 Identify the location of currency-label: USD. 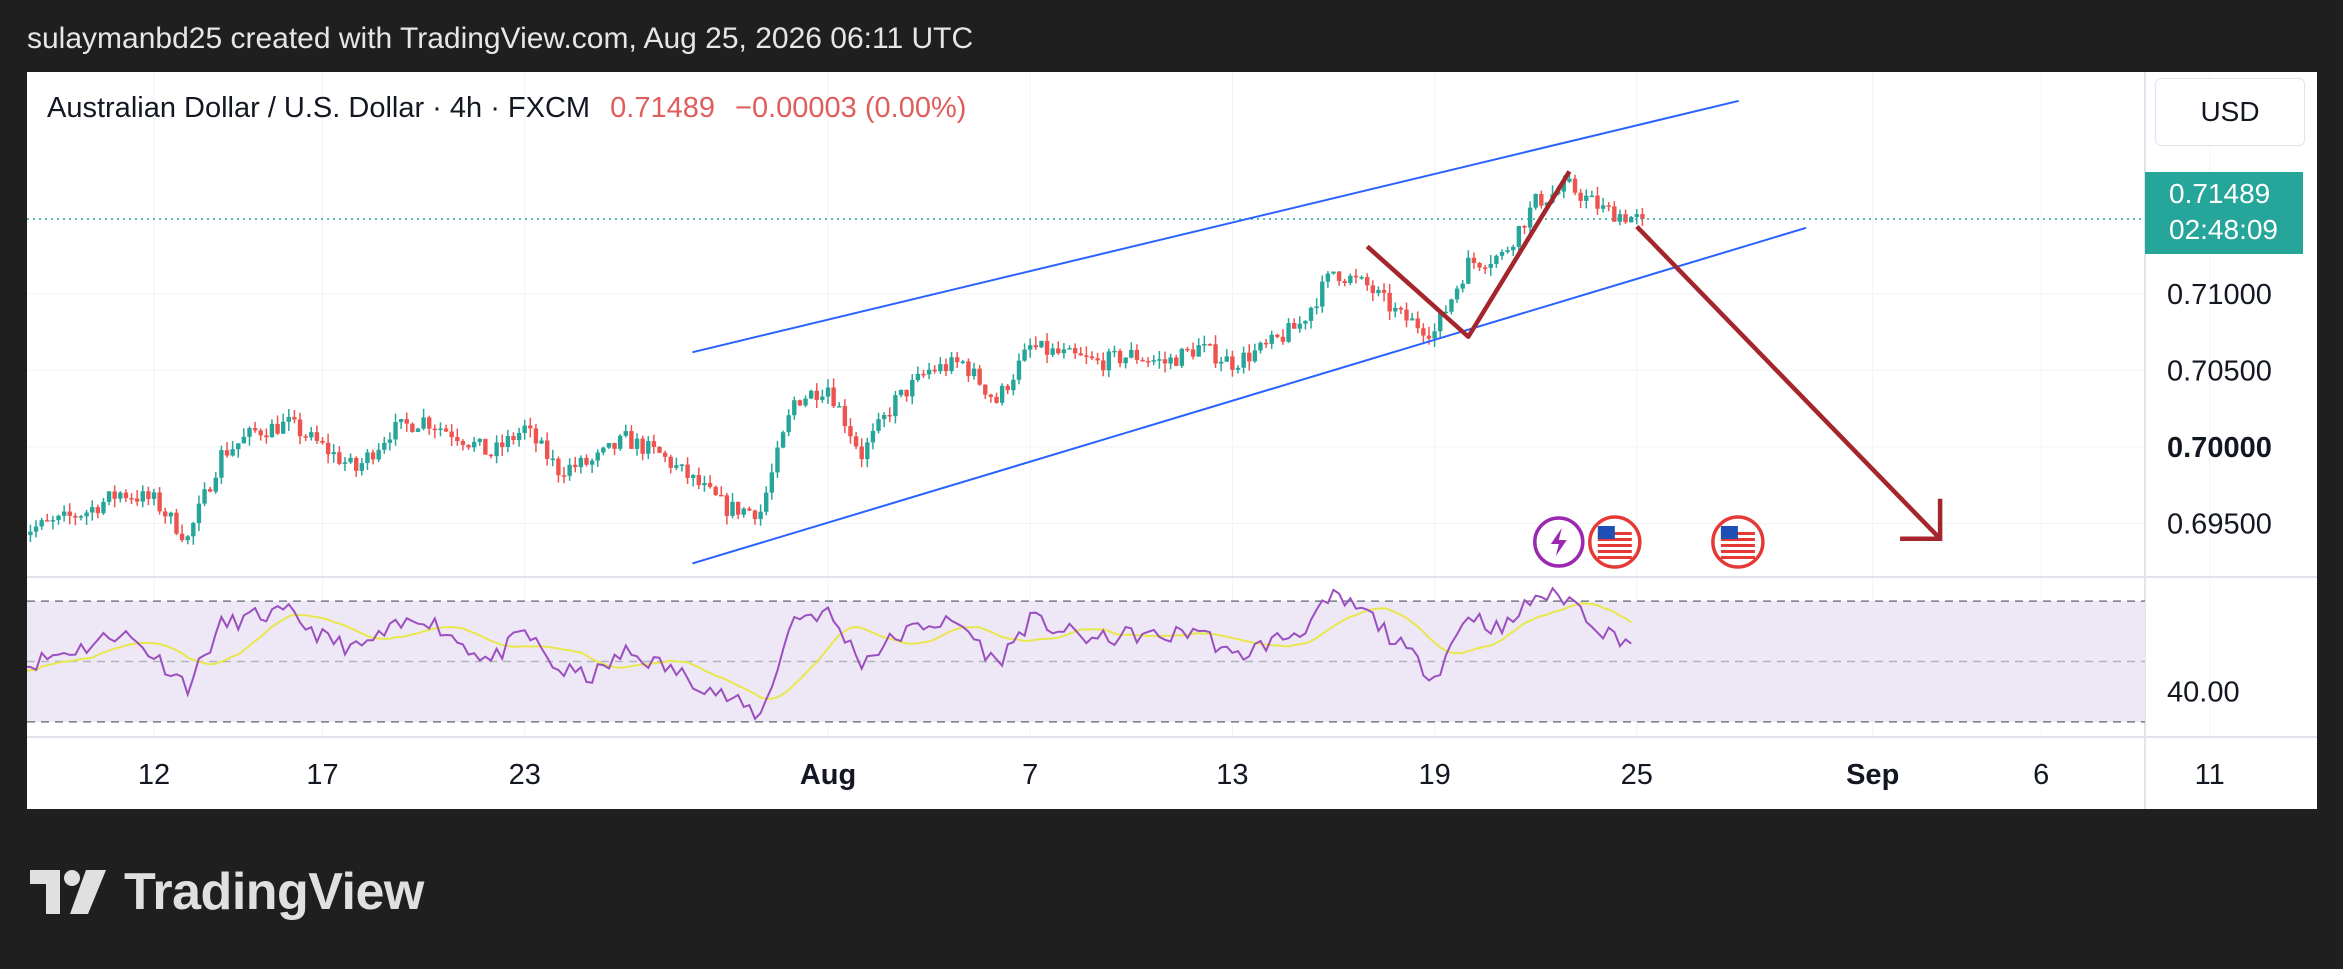
(2230, 111).